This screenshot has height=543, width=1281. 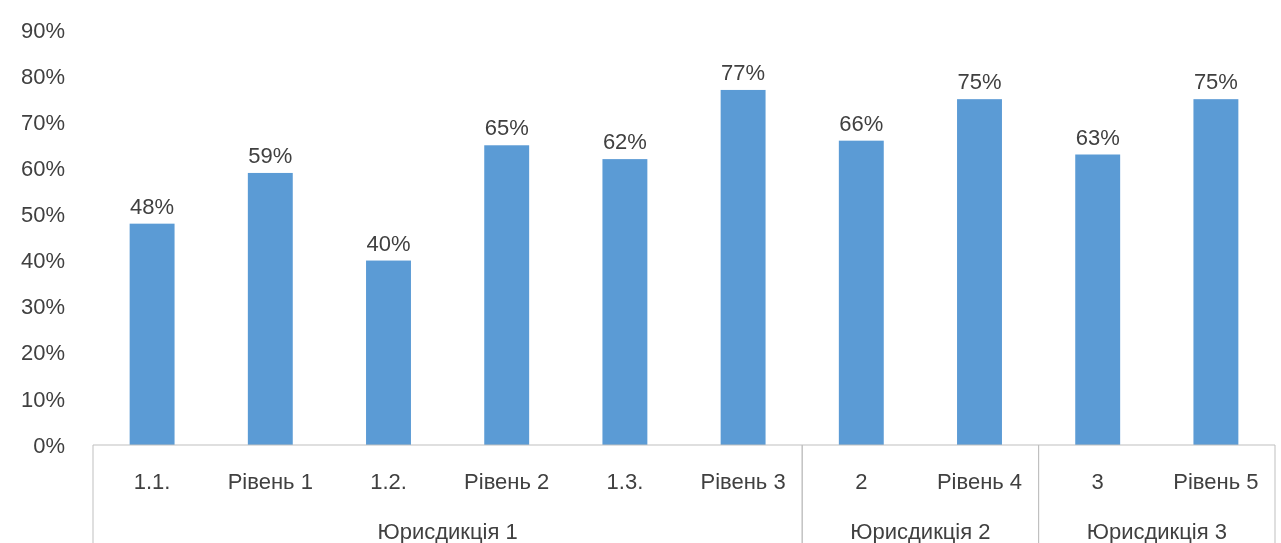 What do you see at coordinates (42, 30) in the screenshot?
I see `y-tick-label: 90%` at bounding box center [42, 30].